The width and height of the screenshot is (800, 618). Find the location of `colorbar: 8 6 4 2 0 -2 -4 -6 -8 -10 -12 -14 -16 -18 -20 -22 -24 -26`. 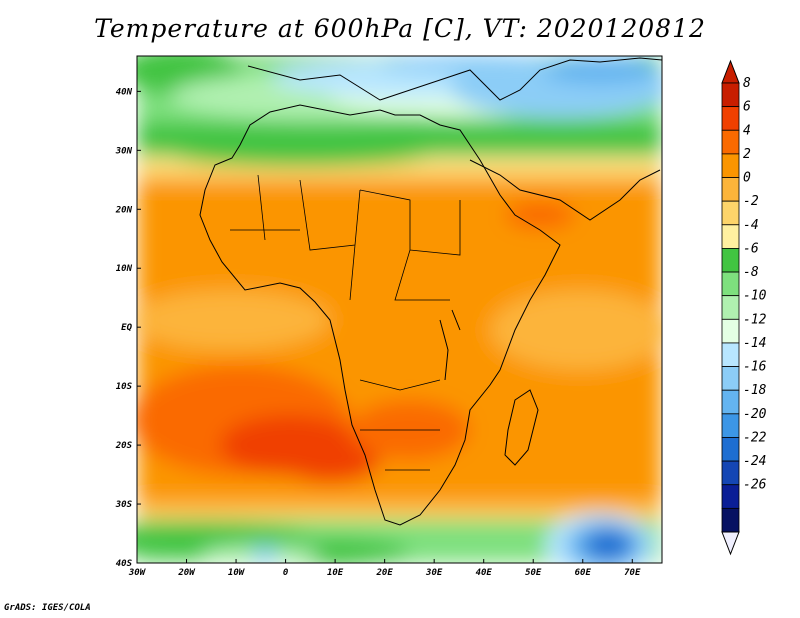

colorbar: 8 6 4 2 0 -2 -4 -6 -8 -10 -12 -14 -16 -18 -20 -22 -24 -26 is located at coordinates (744, 307).